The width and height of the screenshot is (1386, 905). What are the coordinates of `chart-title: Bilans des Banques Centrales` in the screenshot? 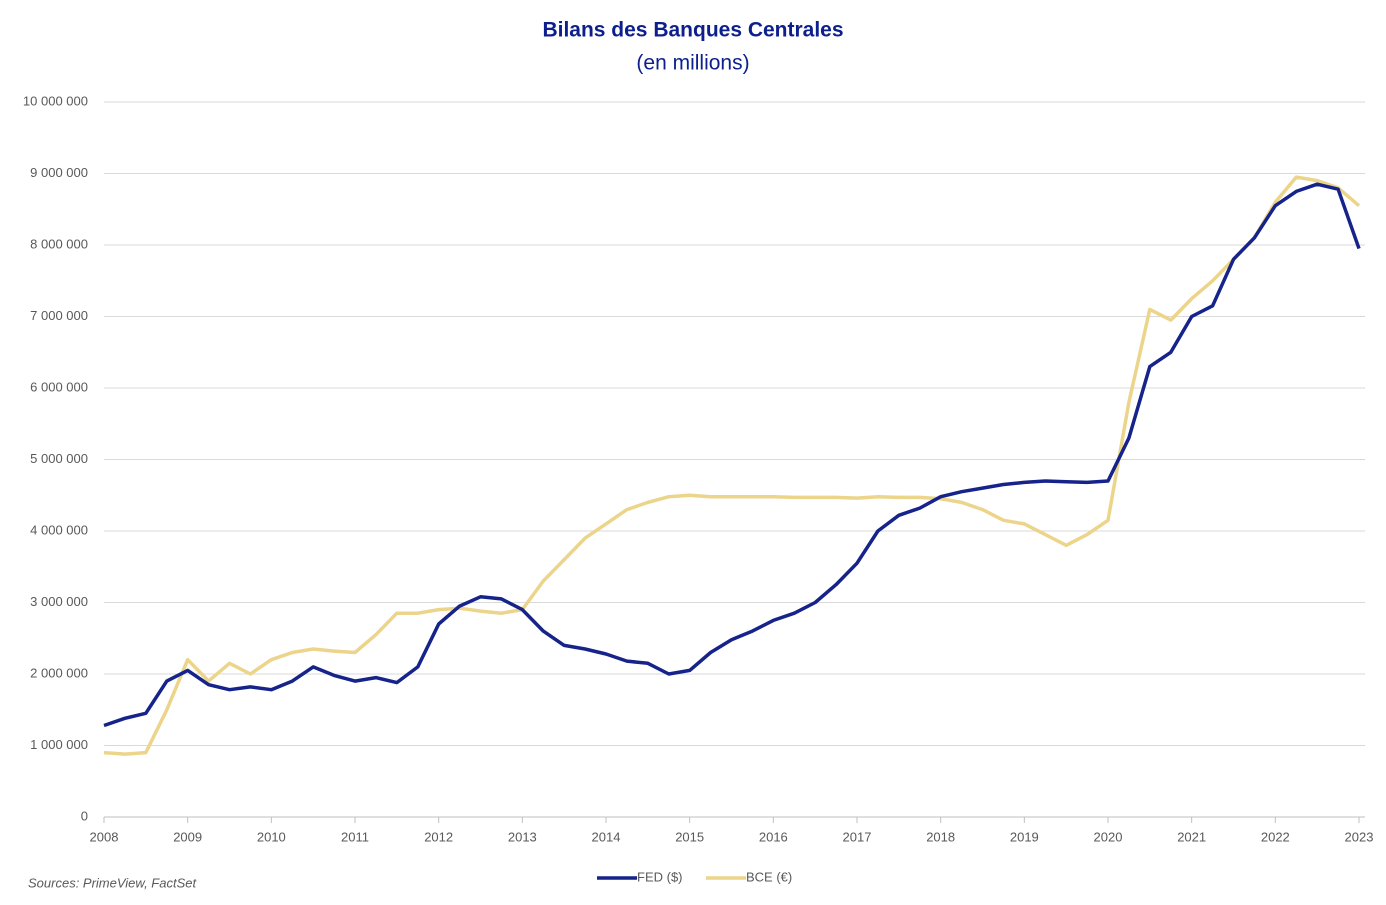 It's located at (692, 30).